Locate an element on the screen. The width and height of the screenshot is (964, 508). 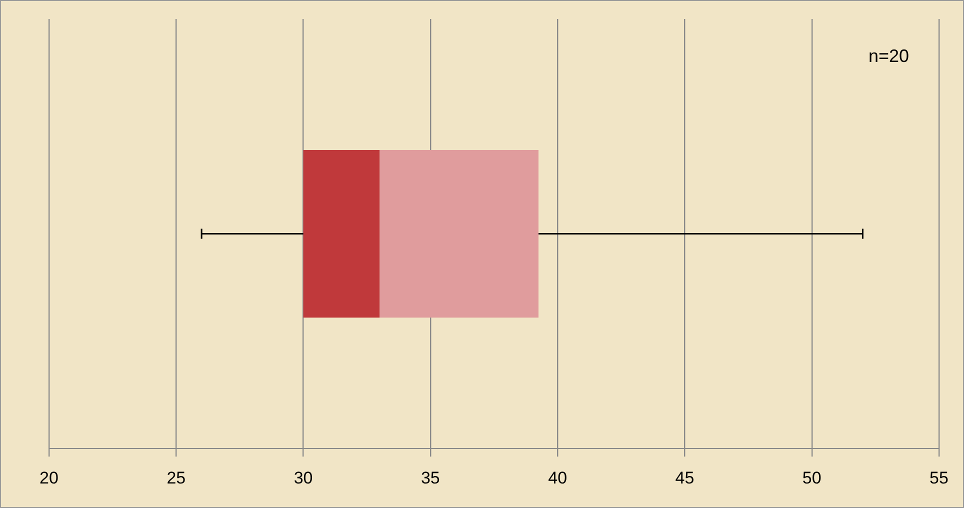
x-tick-label: 20 is located at coordinates (49, 478).